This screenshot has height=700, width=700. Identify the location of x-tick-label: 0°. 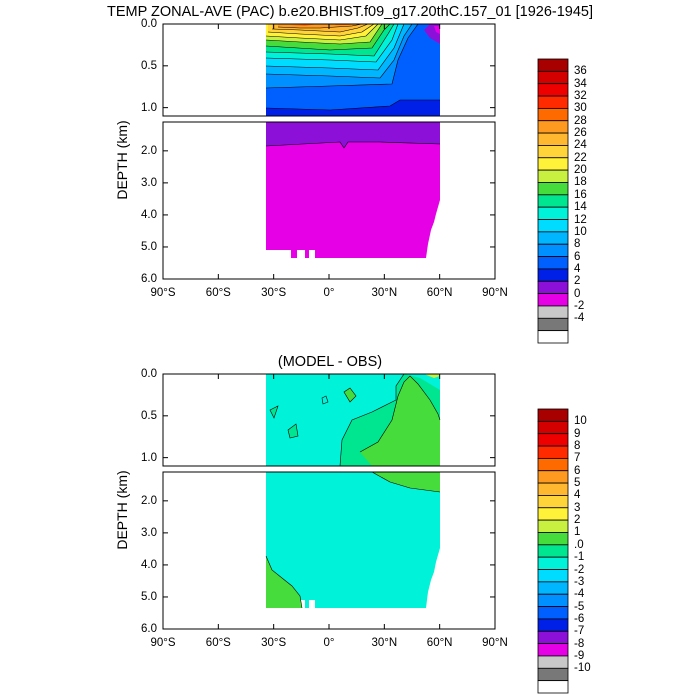
(329, 643).